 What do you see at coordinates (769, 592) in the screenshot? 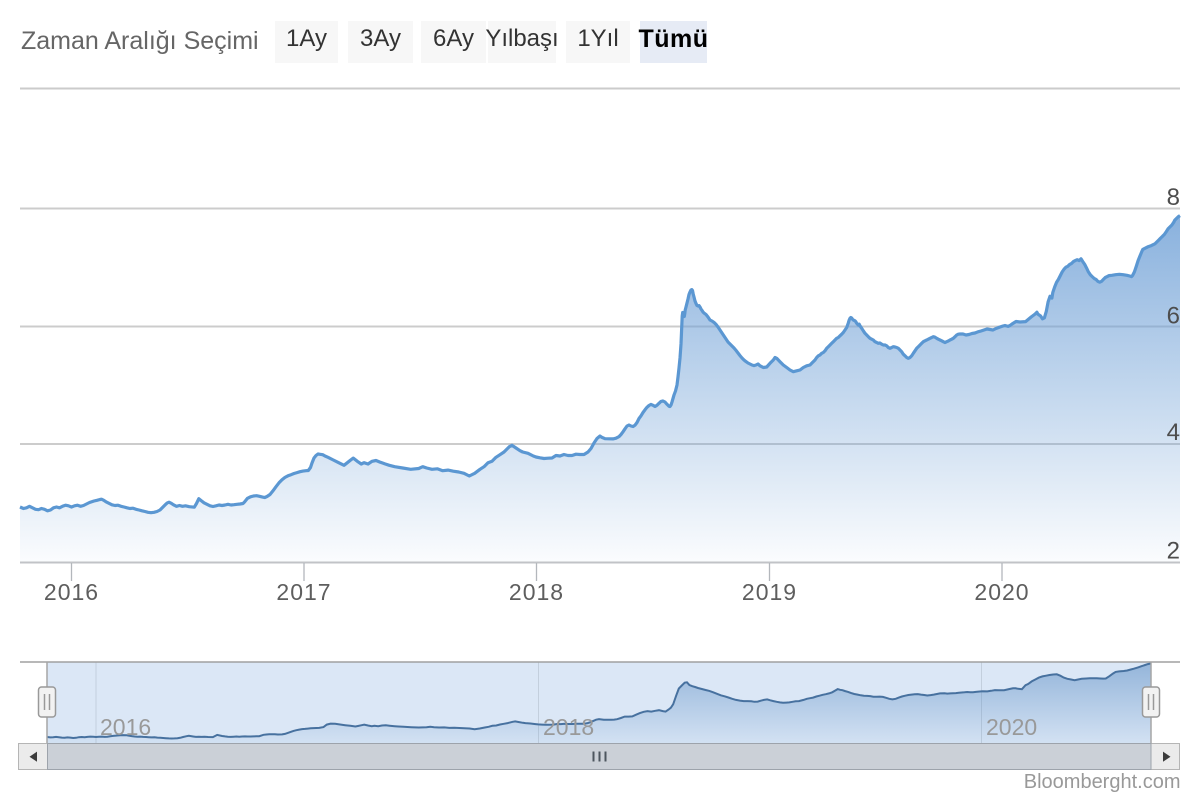
I see `svg-text: 2019` at bounding box center [769, 592].